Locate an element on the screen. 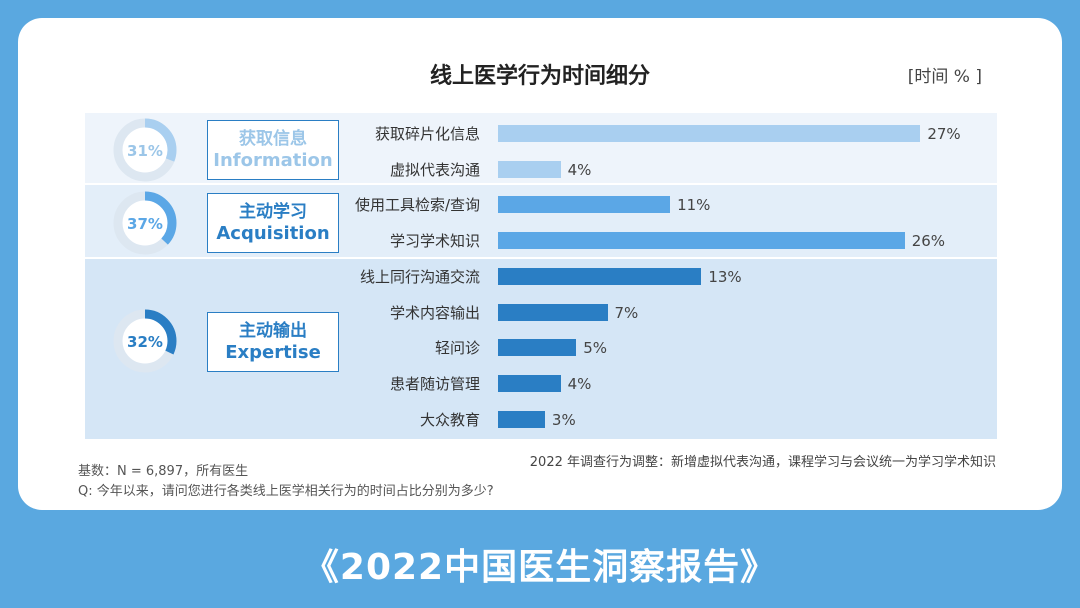 This screenshot has height=608, width=1080. question-note: Q: 今年以来，请问您进行各类线上医学相关行为的时间占比分别为多少? is located at coordinates (286, 491).